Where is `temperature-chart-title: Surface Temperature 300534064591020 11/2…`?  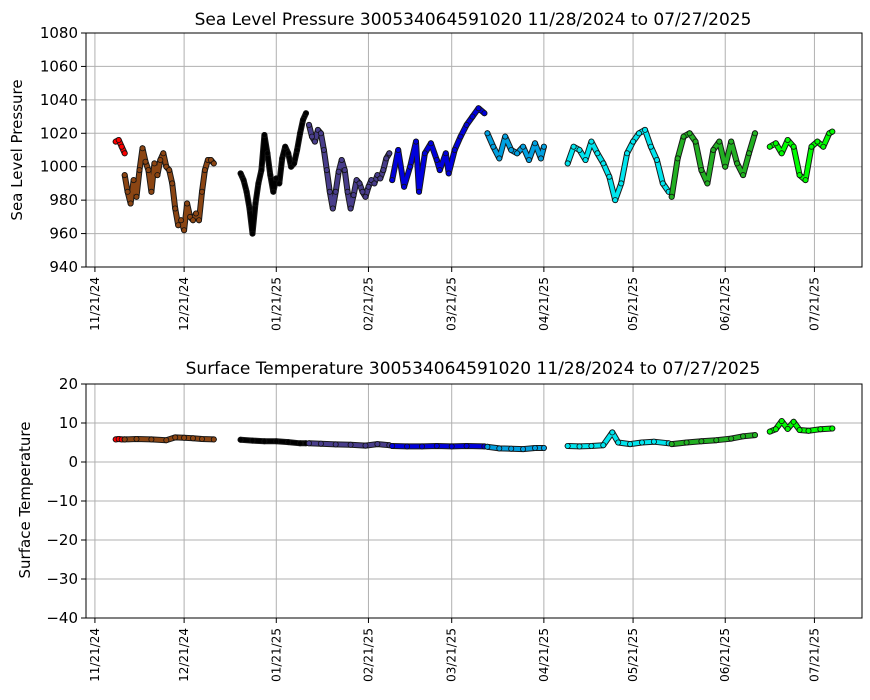 temperature-chart-title: Surface Temperature 300534064591020 11/2… is located at coordinates (473, 369).